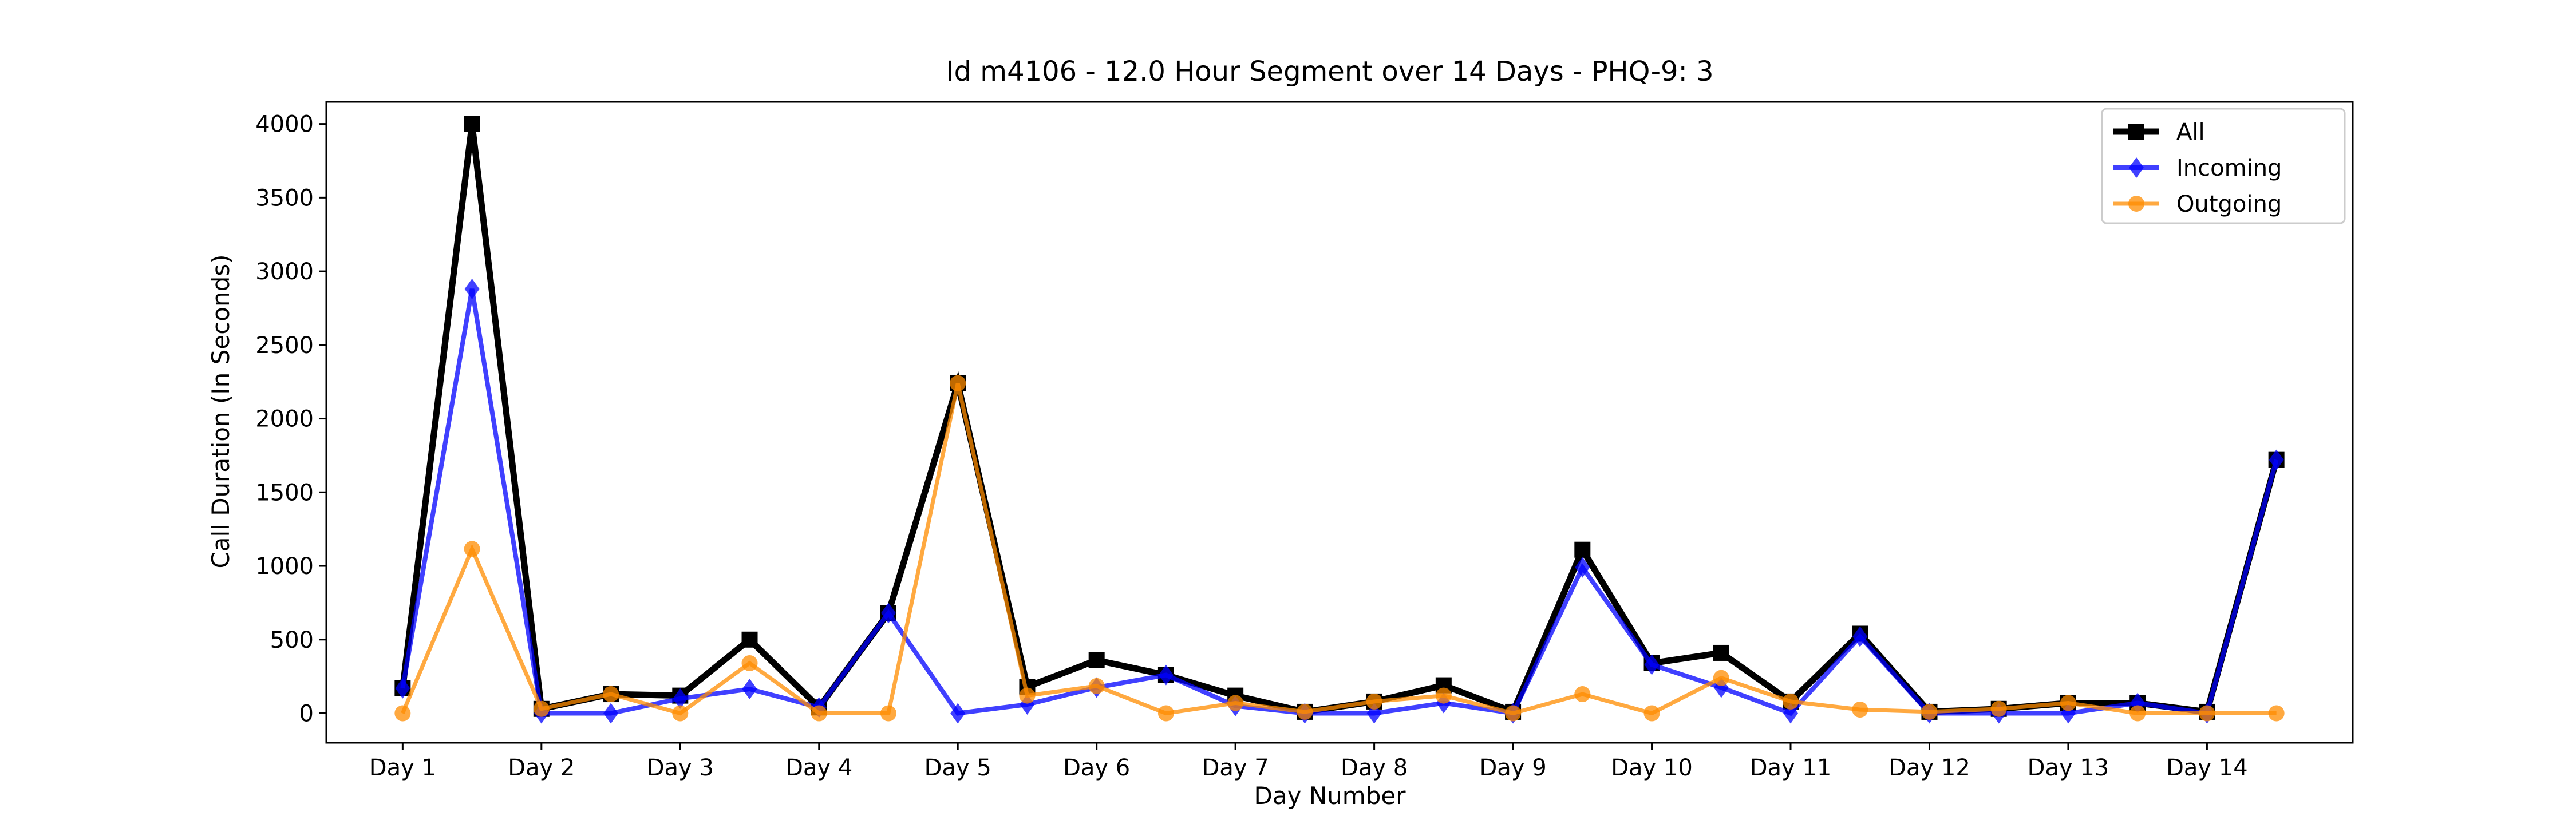 Image resolution: width=2576 pixels, height=824 pixels. What do you see at coordinates (284, 566) in the screenshot?
I see `y-tick-label: 1000` at bounding box center [284, 566].